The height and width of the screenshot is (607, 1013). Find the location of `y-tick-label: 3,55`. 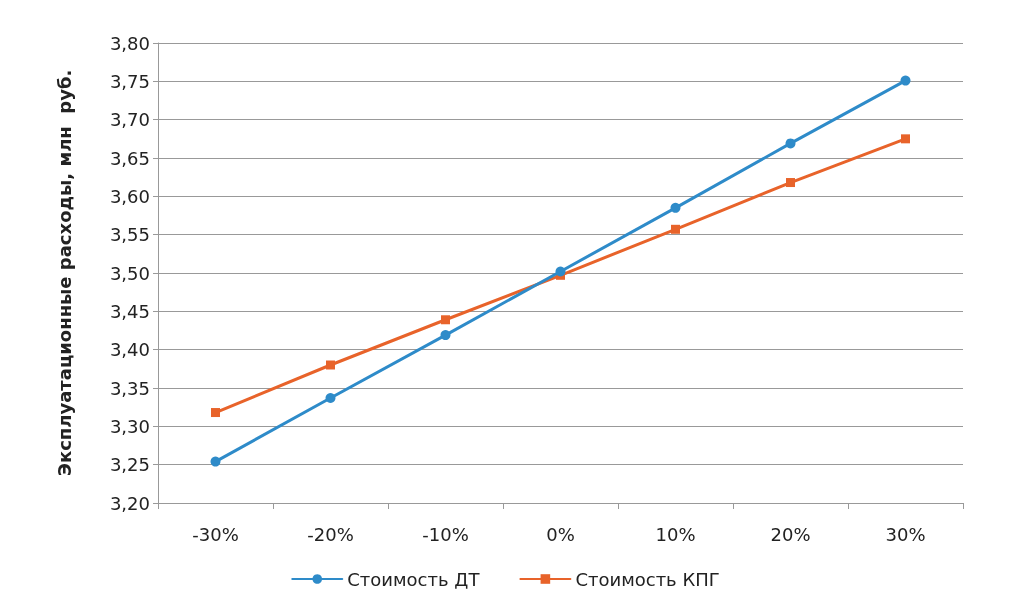

y-tick-label: 3,55 is located at coordinates (129, 235).